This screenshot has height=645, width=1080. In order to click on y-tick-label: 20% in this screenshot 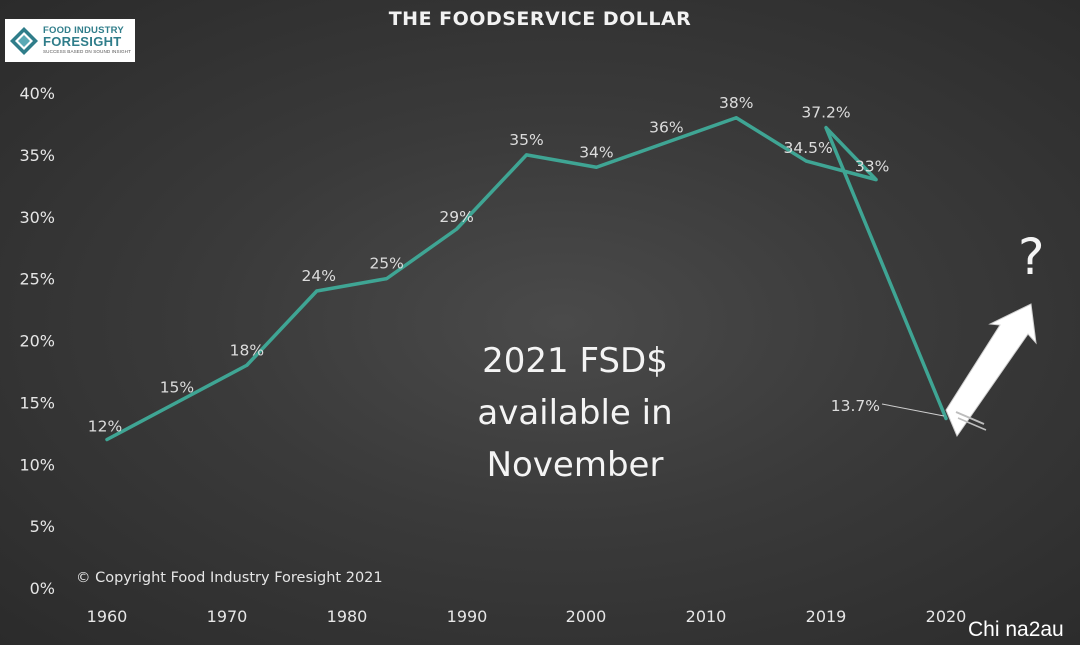, I will do `click(37, 341)`.